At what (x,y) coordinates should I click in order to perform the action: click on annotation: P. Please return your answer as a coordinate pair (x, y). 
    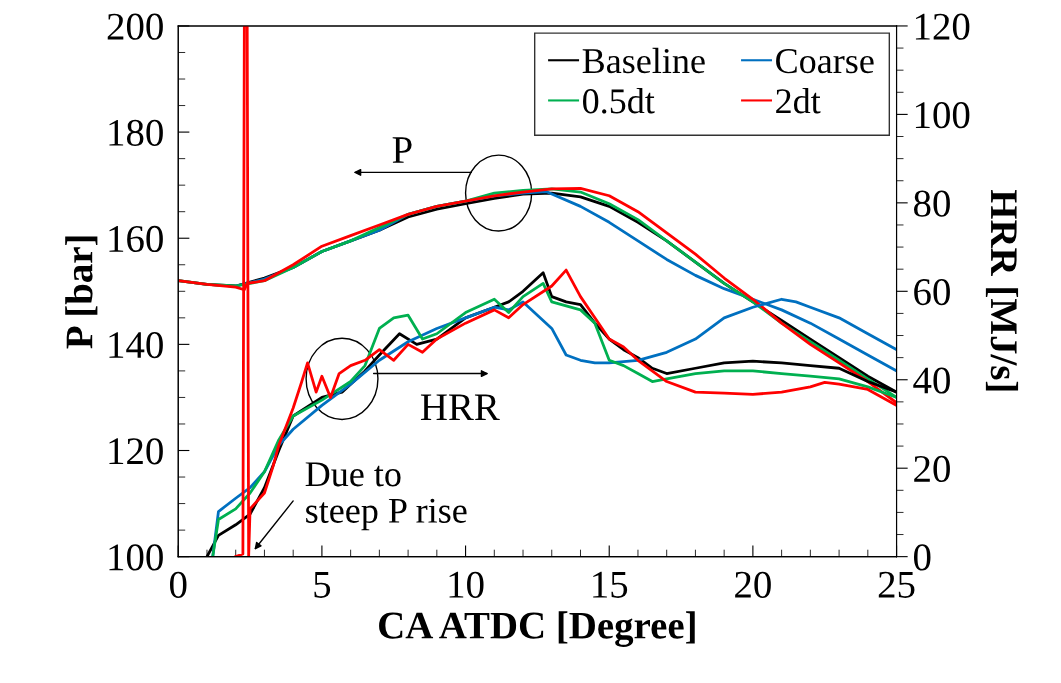
    Looking at the image, I should click on (402, 150).